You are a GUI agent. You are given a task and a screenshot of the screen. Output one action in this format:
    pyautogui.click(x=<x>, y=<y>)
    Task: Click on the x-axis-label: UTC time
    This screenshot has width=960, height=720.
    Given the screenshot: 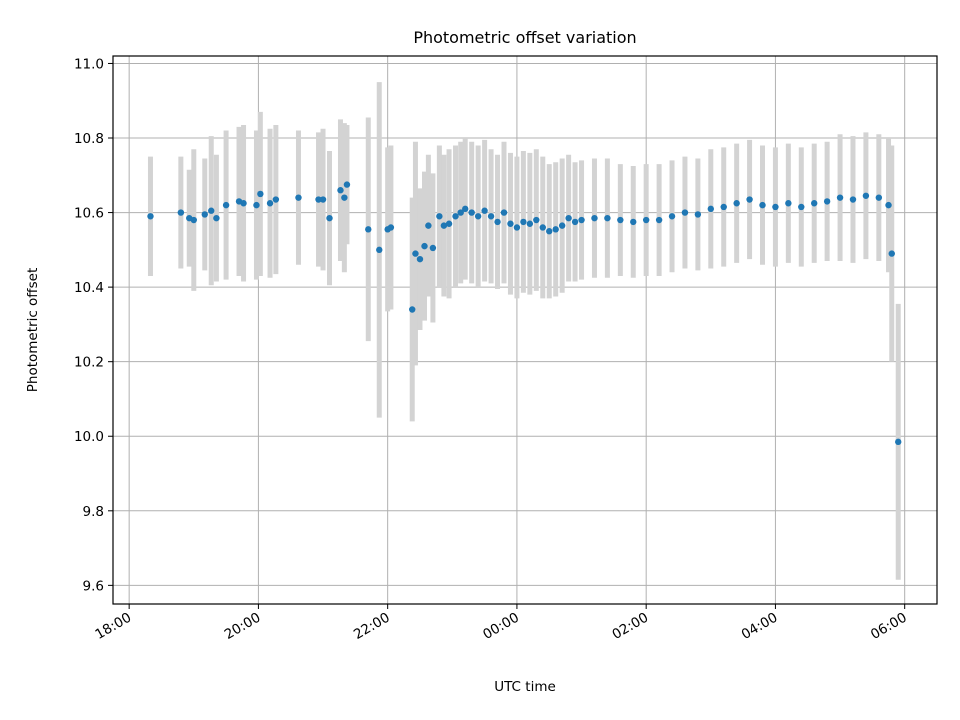 What is the action you would take?
    pyautogui.click(x=525, y=687)
    